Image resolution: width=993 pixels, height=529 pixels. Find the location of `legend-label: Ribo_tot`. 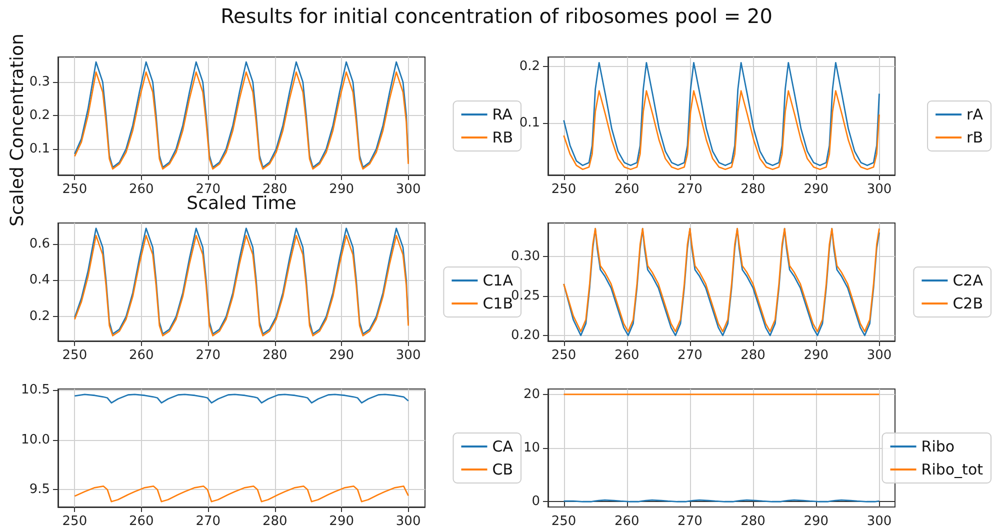

legend-label: Ribo_tot is located at coordinates (952, 469).